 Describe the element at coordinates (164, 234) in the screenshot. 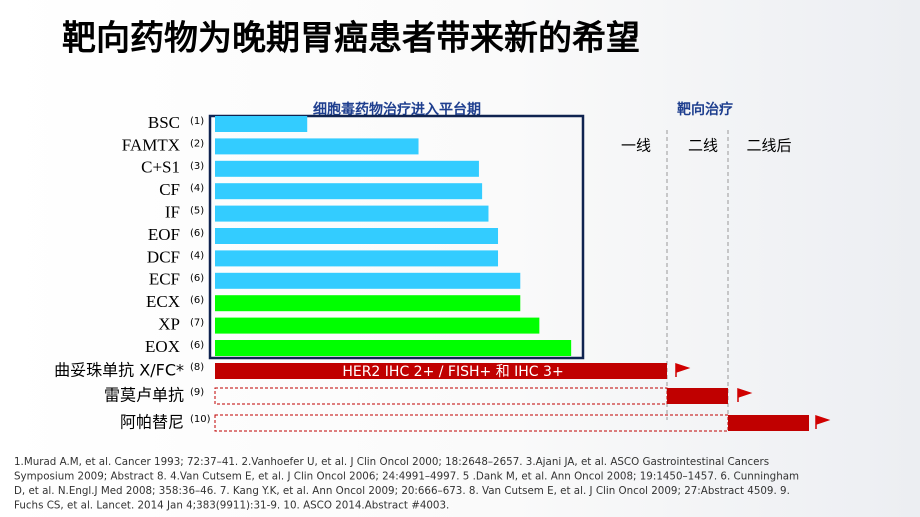

I see `category-label: EOF` at that location.